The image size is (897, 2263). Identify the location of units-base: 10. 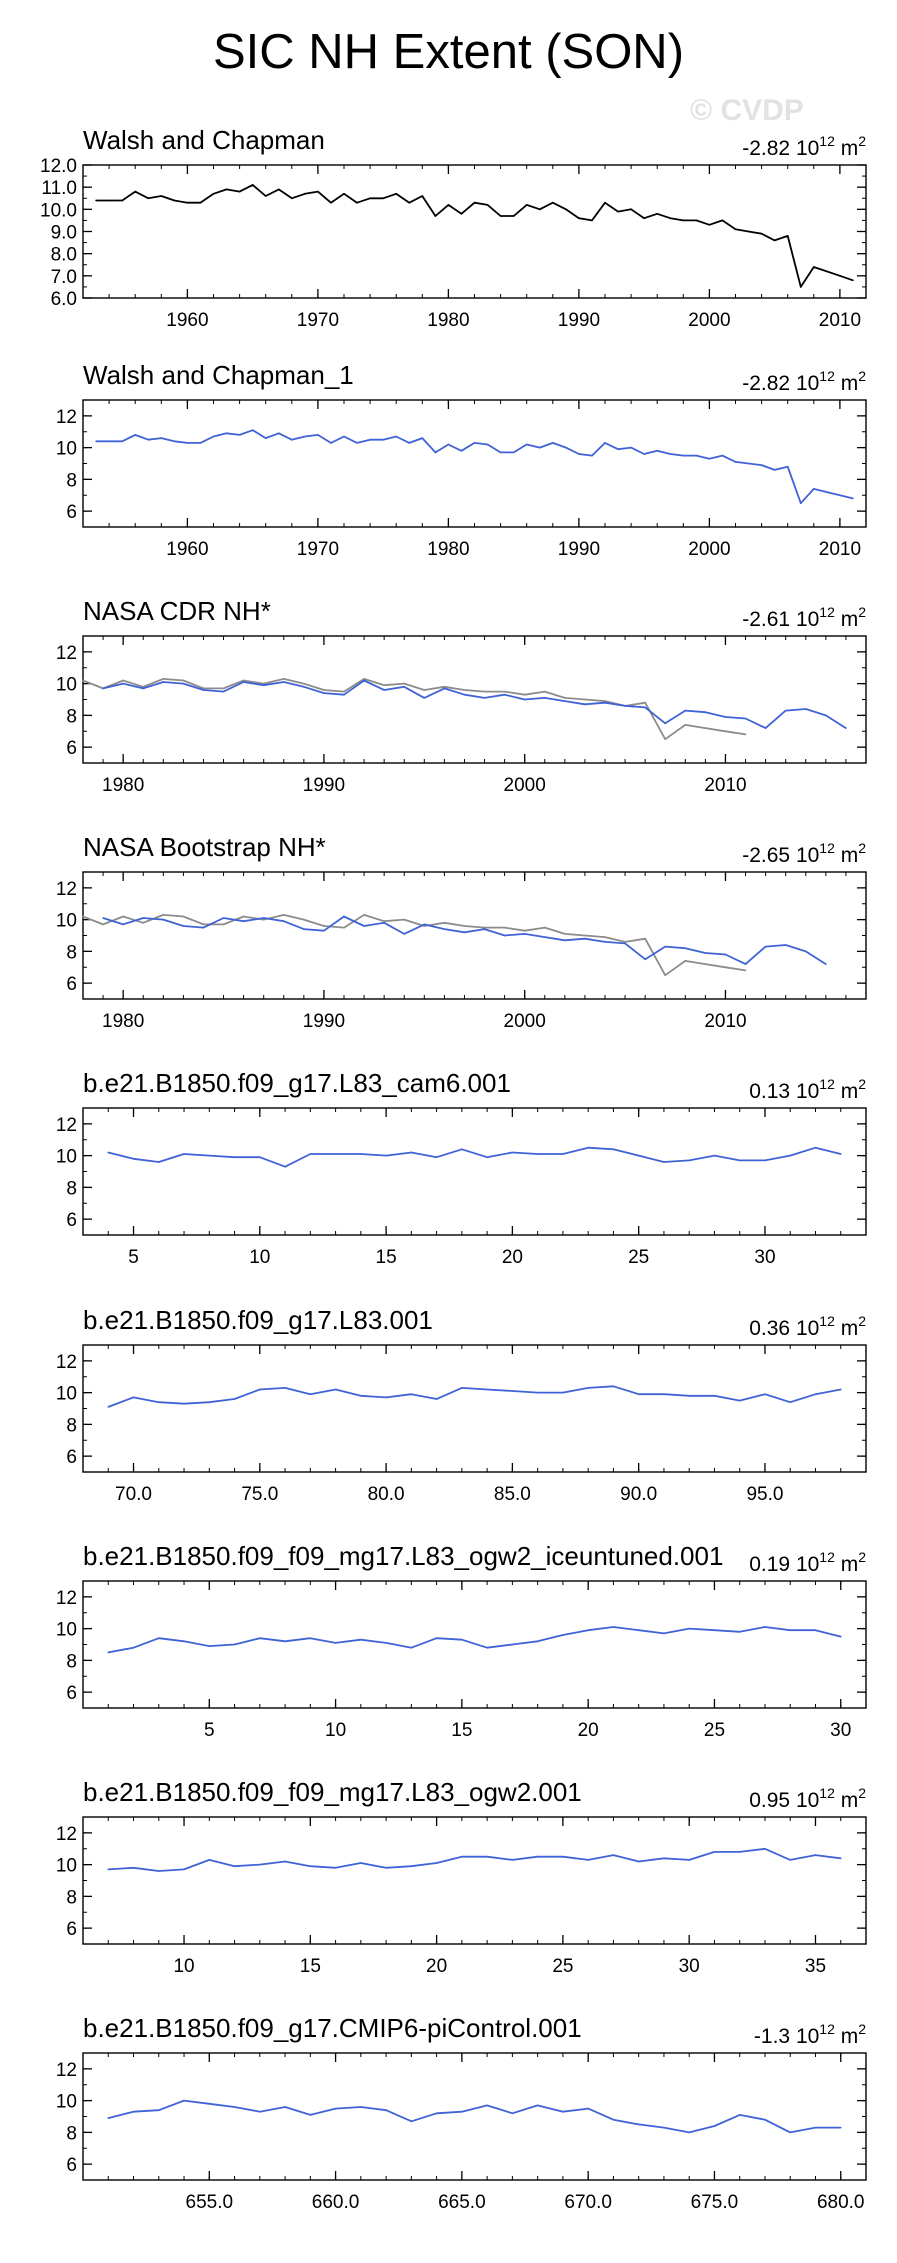
(807, 1328).